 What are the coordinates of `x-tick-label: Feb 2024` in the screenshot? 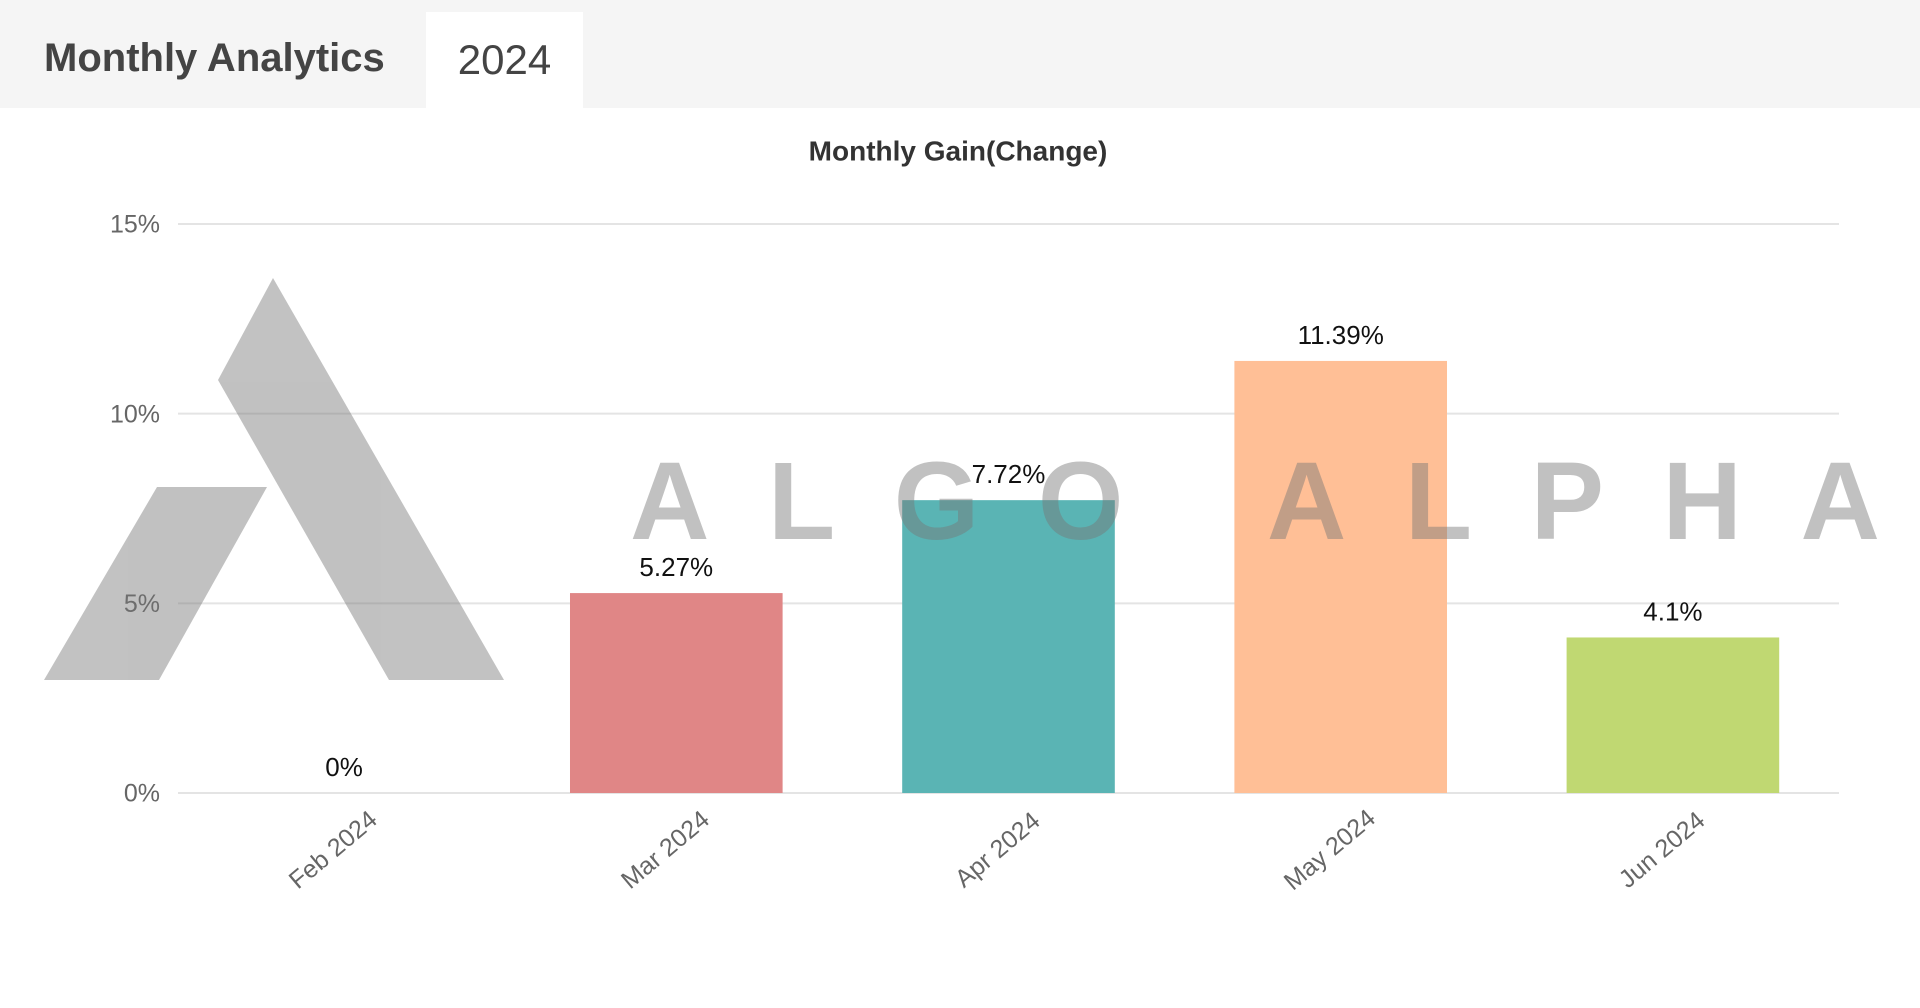 It's located at (333, 849).